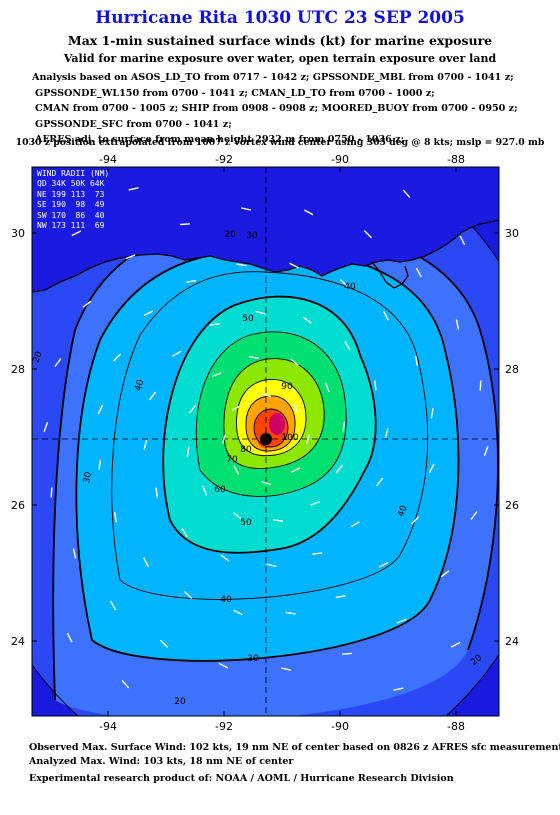 The image size is (560, 815). What do you see at coordinates (220, 490) in the screenshot?
I see `contour-label: 60` at bounding box center [220, 490].